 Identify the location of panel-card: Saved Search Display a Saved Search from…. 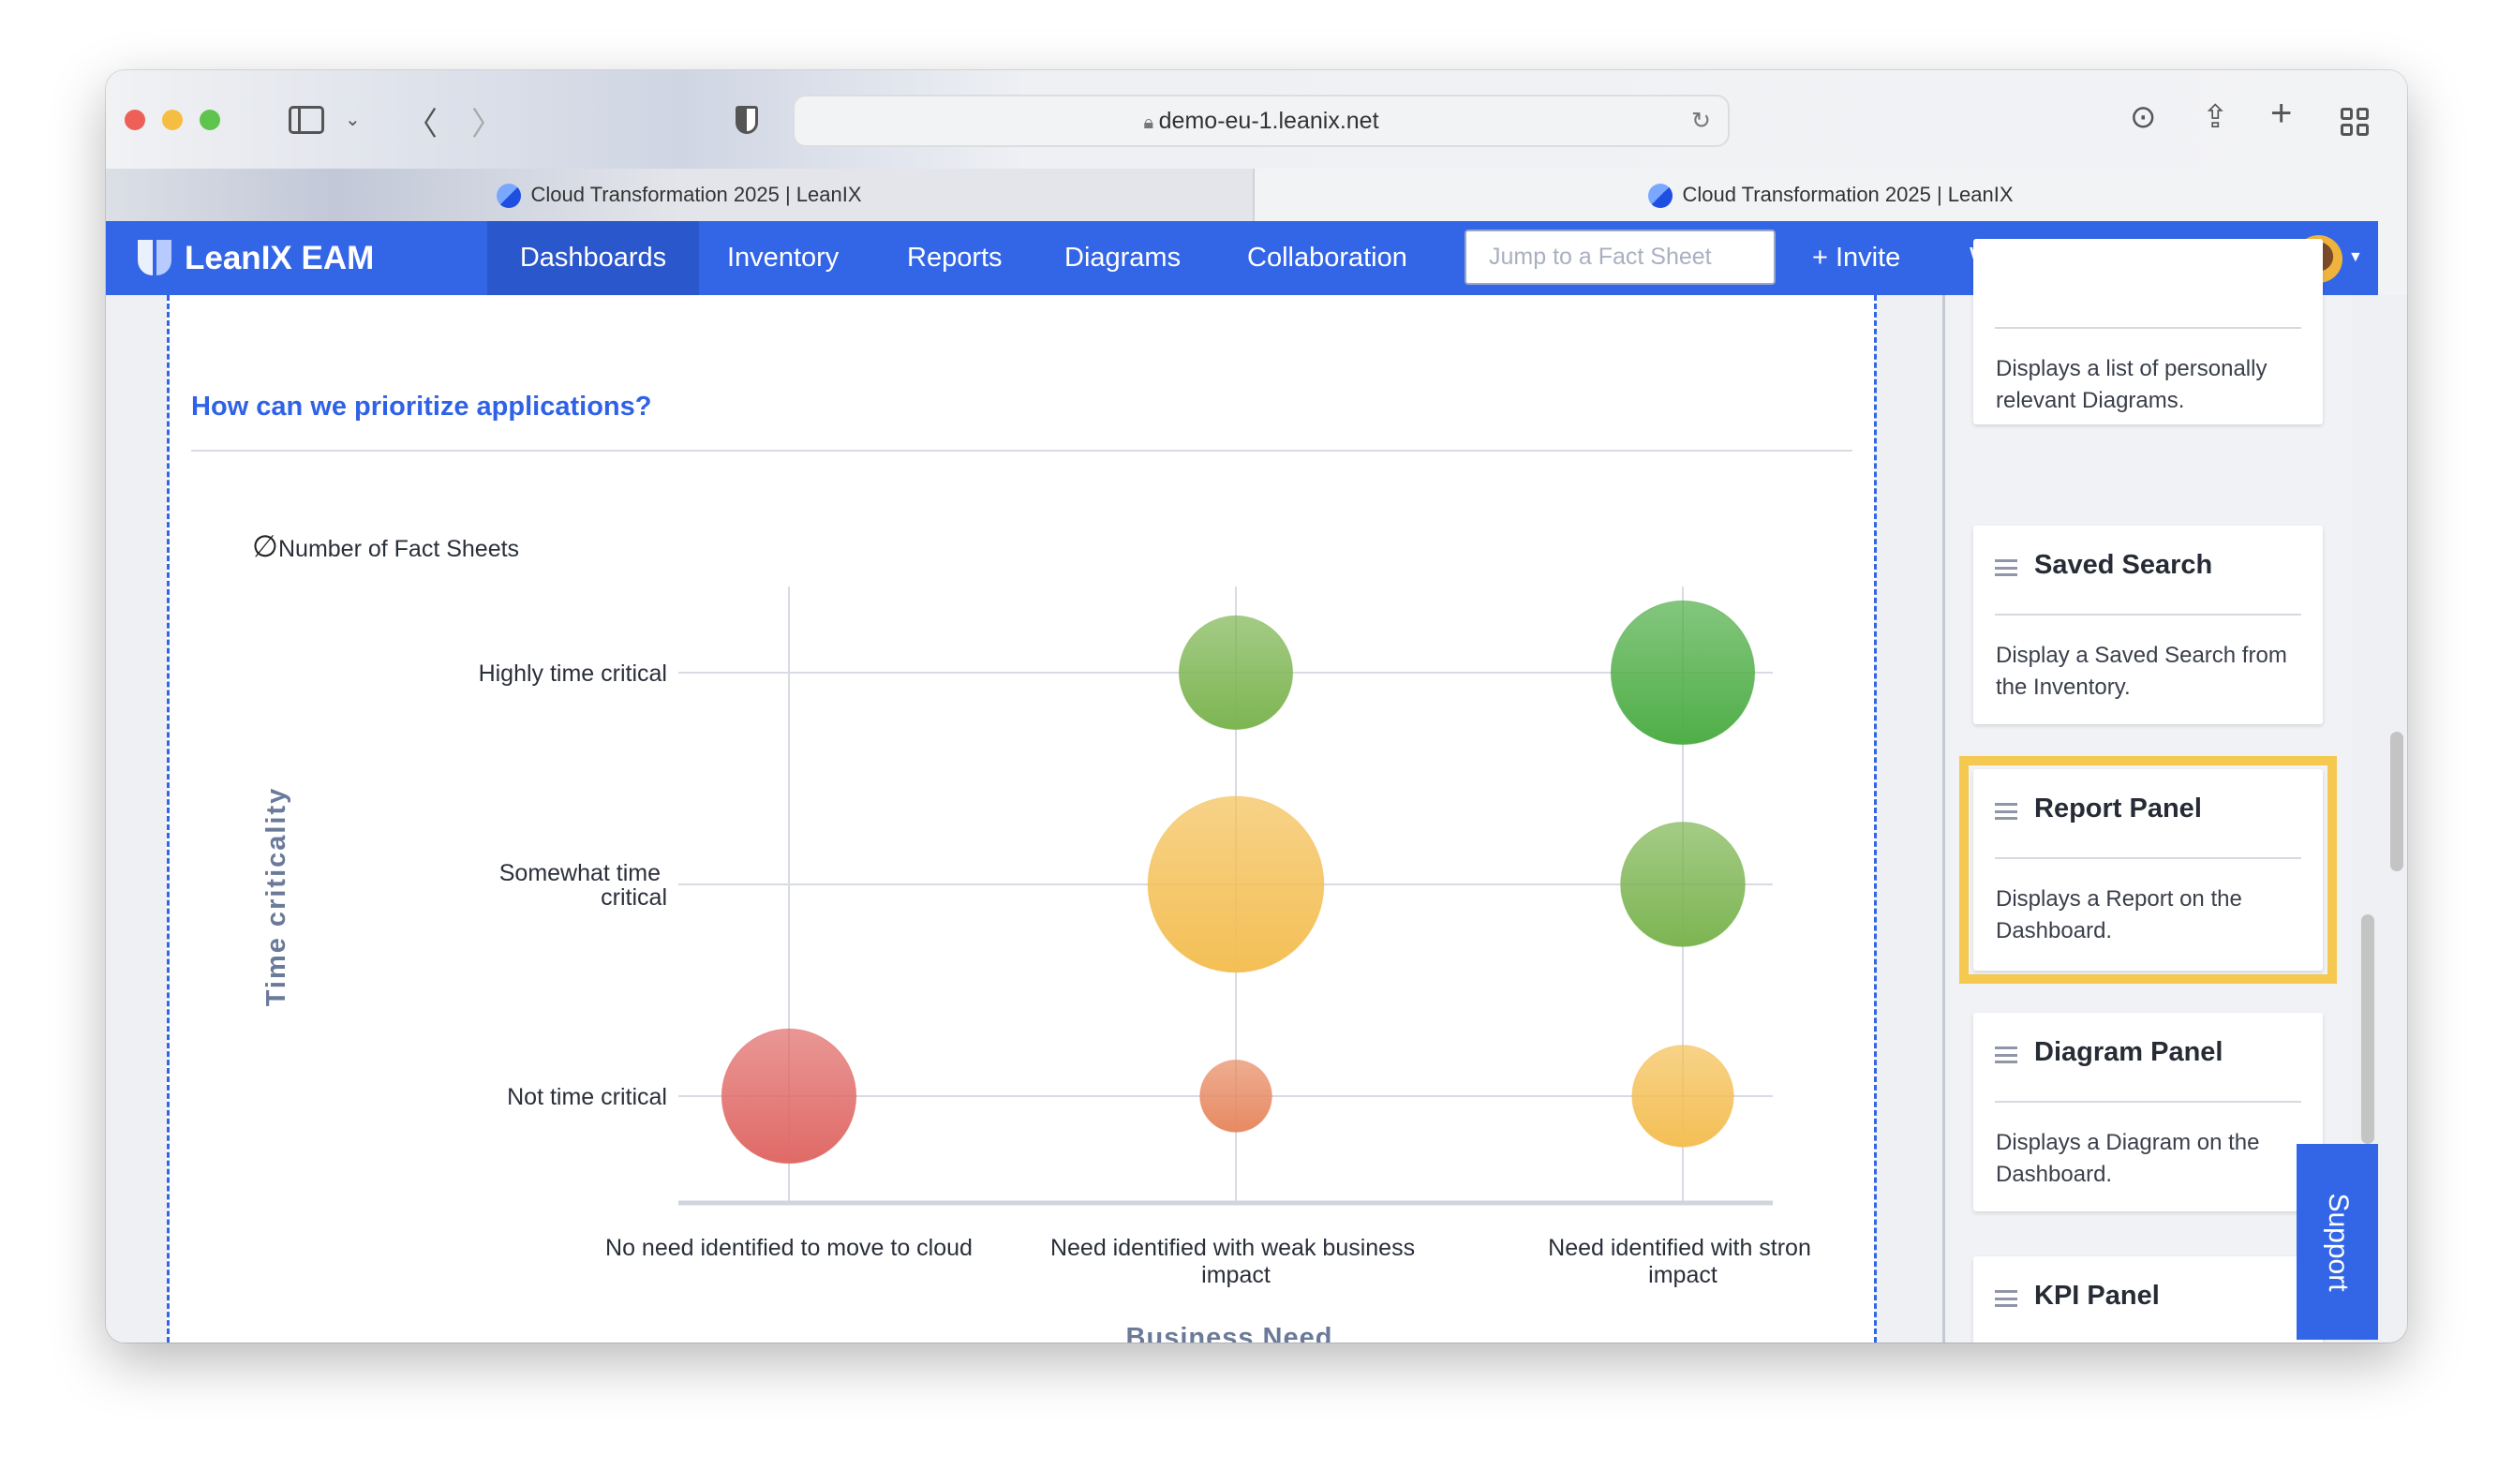
(2148, 625).